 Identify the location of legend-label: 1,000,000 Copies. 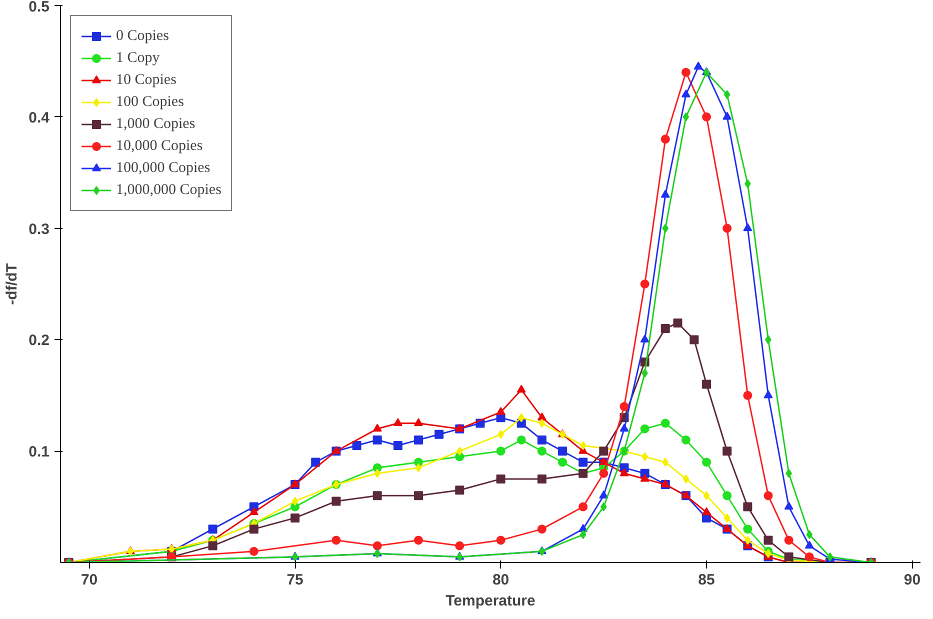
(169, 190).